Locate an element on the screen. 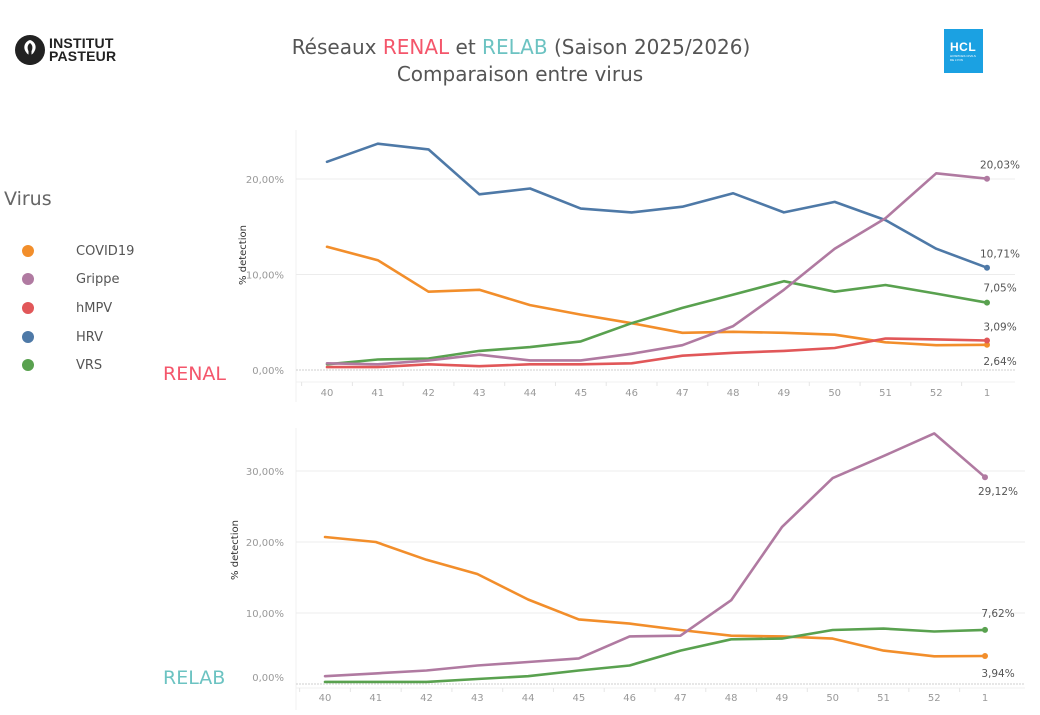  relab-network-label: RELAB is located at coordinates (194, 678).